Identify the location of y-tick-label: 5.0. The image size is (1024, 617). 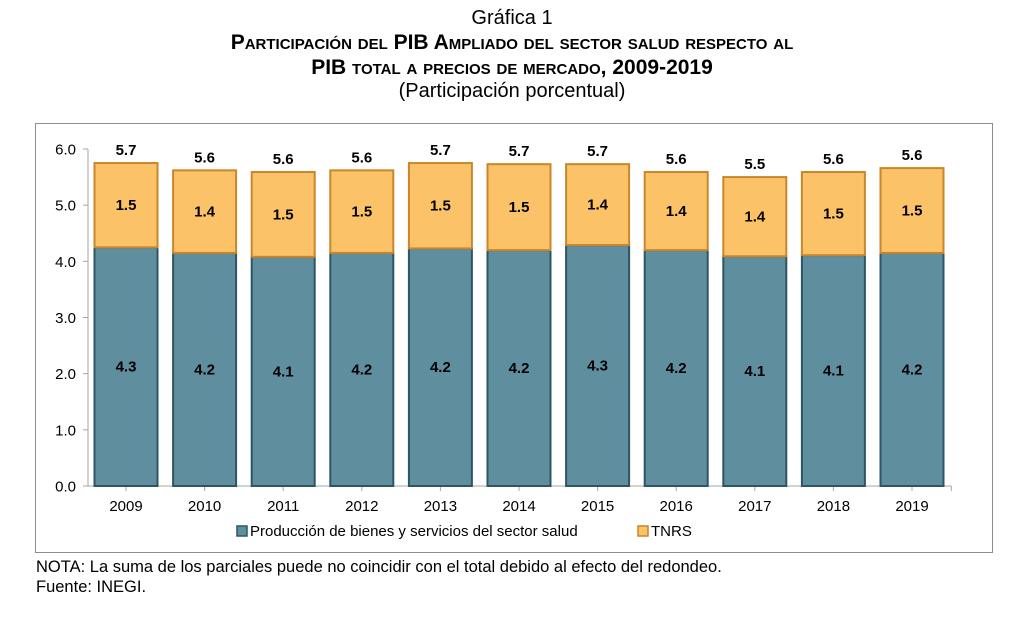
(65, 206).